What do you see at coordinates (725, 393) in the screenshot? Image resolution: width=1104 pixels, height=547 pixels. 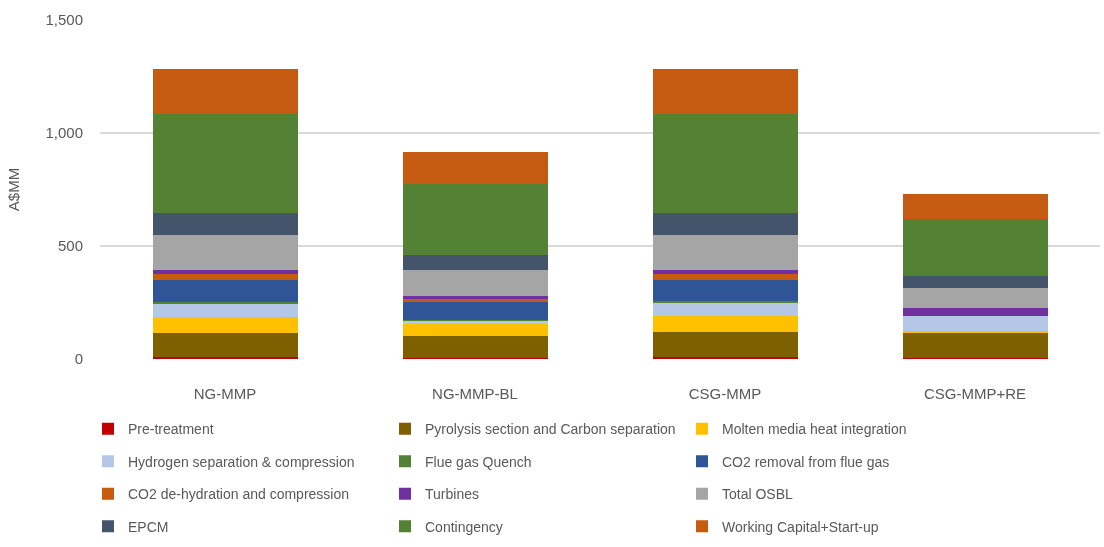 I see `x-tick-label: CSG-MMP` at bounding box center [725, 393].